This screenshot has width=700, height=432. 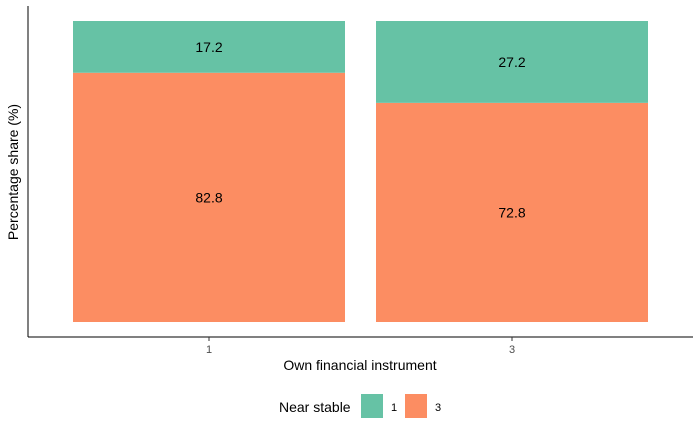 What do you see at coordinates (512, 350) in the screenshot?
I see `x-tick-label: 3` at bounding box center [512, 350].